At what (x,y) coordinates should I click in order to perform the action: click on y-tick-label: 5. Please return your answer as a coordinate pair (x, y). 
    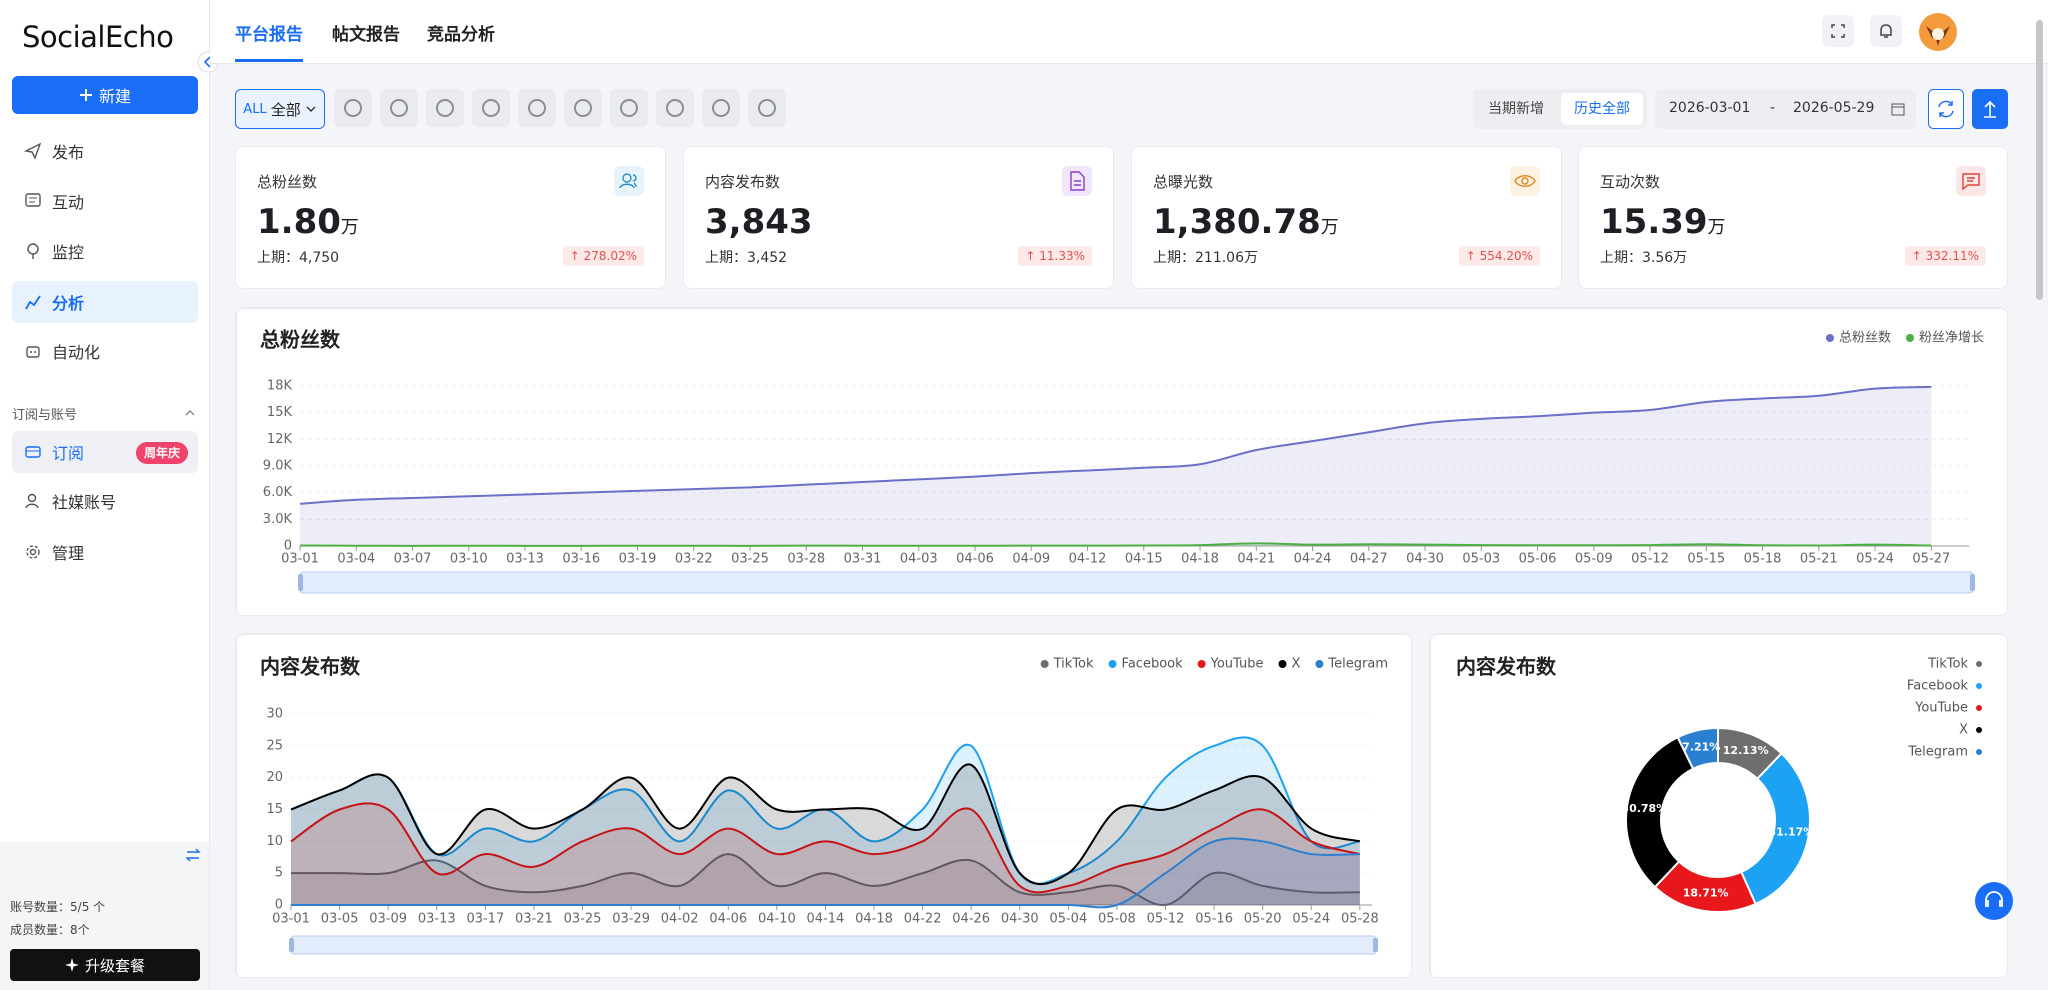
    Looking at the image, I should click on (279, 873).